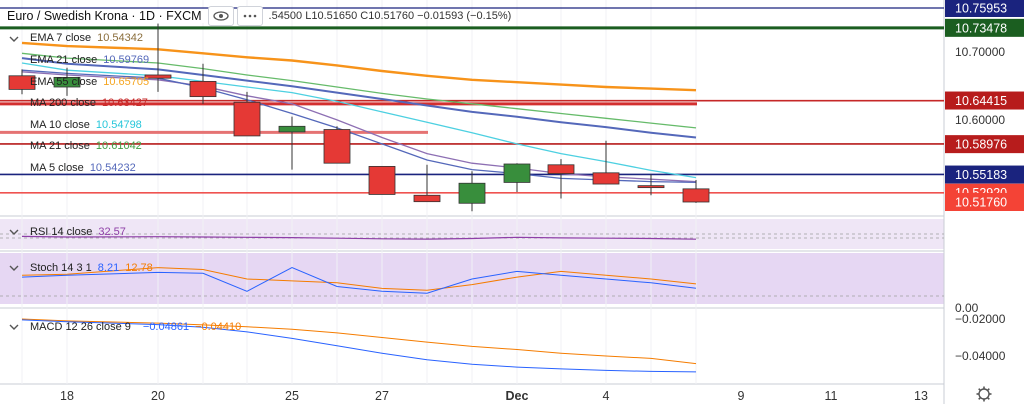 This screenshot has height=404, width=1024. Describe the element at coordinates (118, 146) in the screenshot. I see `legend-value: 10.61042` at that location.